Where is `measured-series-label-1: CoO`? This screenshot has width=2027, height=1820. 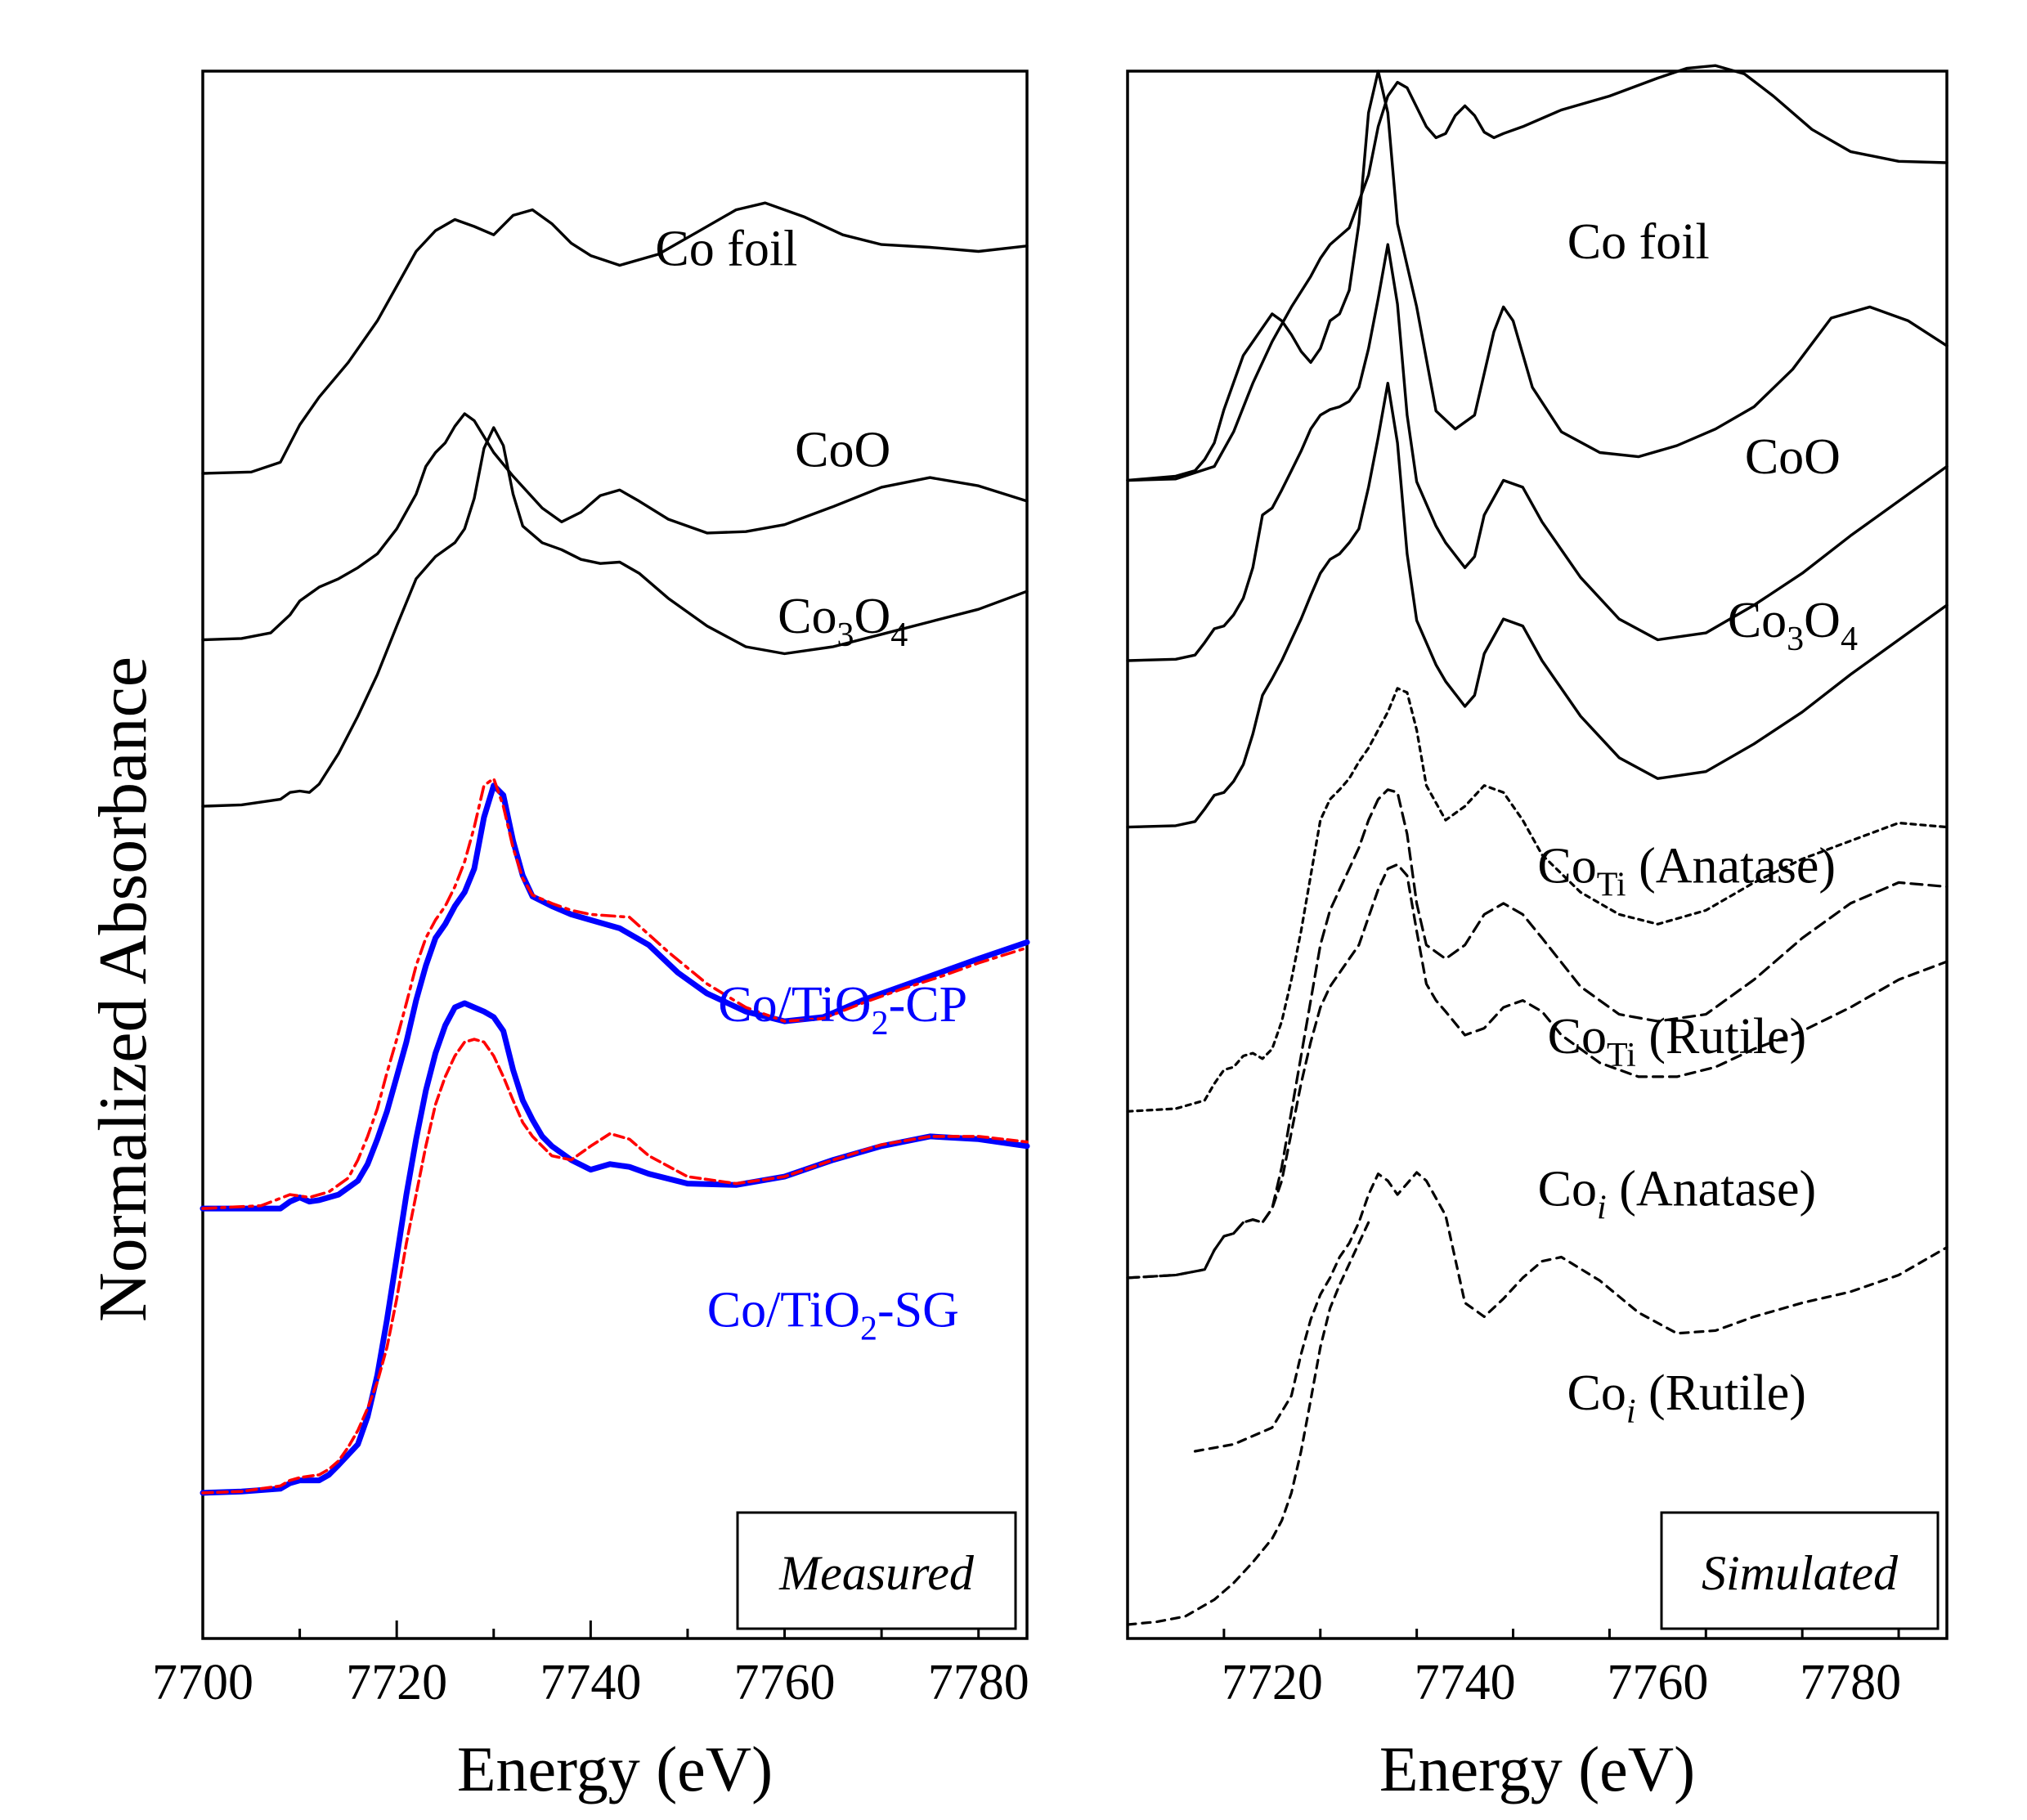
measured-series-label-1: CoO is located at coordinates (843, 449).